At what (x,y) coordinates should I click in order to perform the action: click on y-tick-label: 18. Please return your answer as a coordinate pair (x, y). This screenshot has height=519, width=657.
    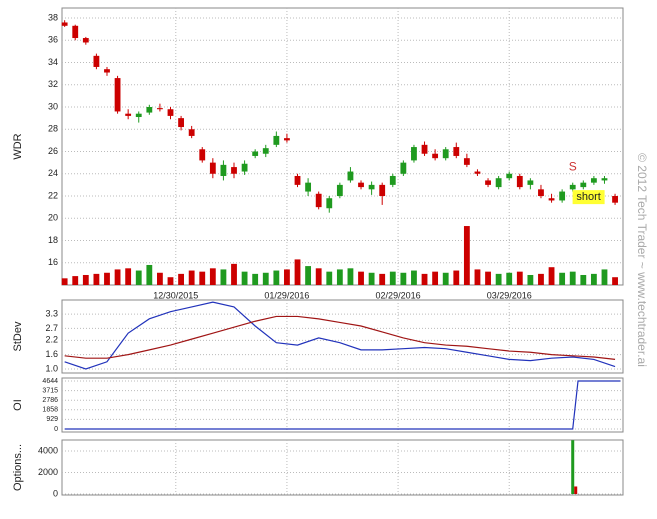
    Looking at the image, I should click on (53, 240).